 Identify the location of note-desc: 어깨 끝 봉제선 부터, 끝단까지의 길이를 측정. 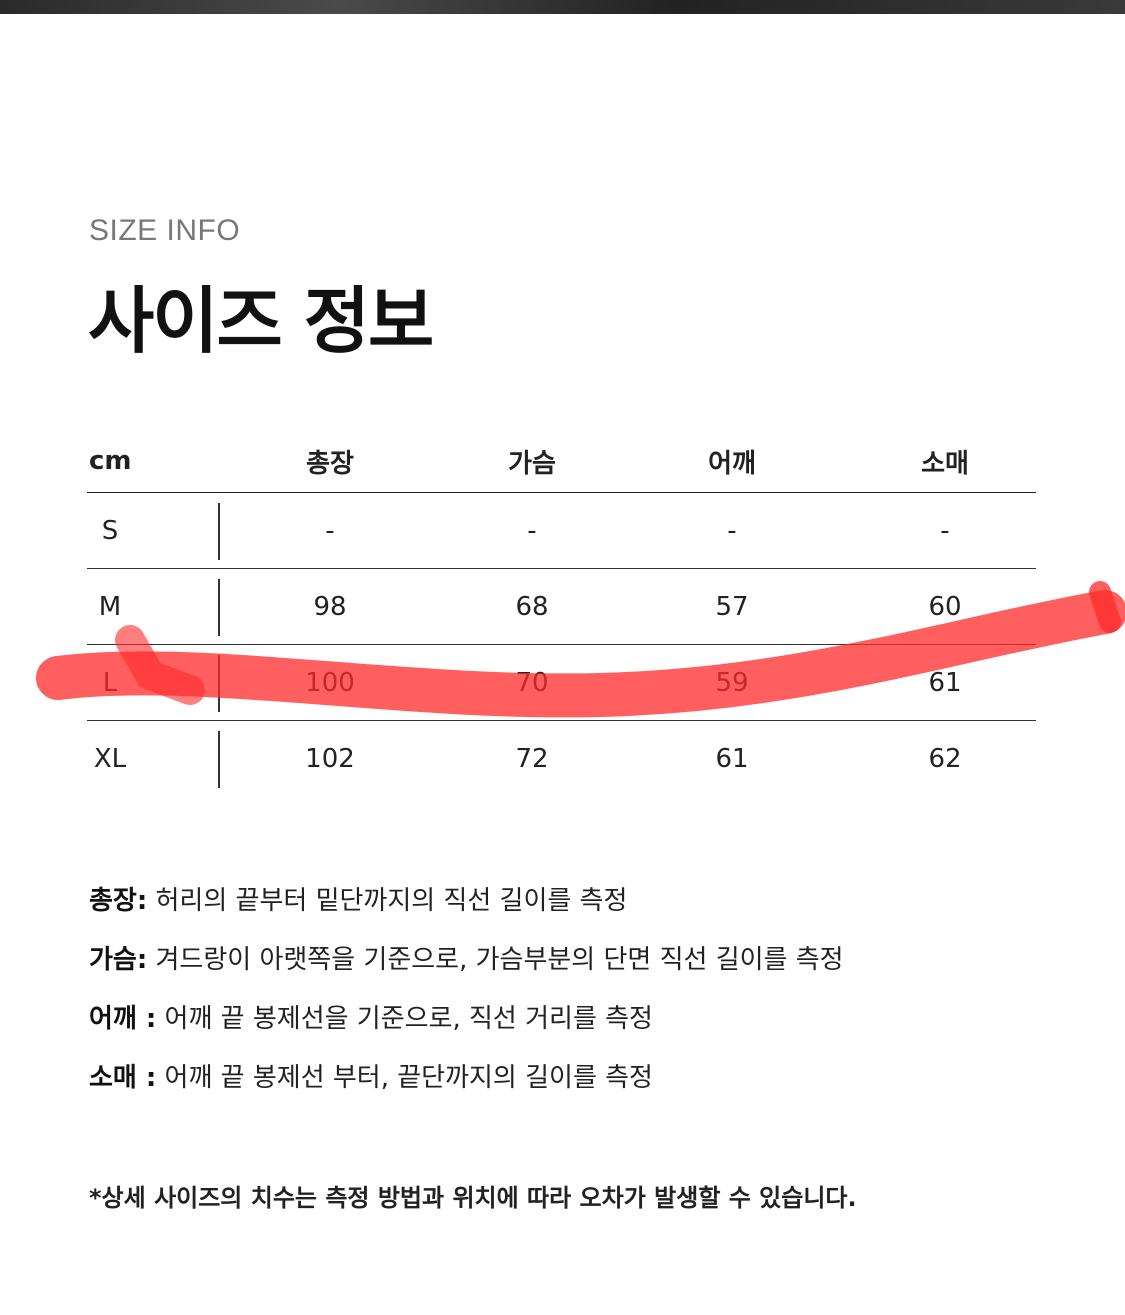
(404, 1078).